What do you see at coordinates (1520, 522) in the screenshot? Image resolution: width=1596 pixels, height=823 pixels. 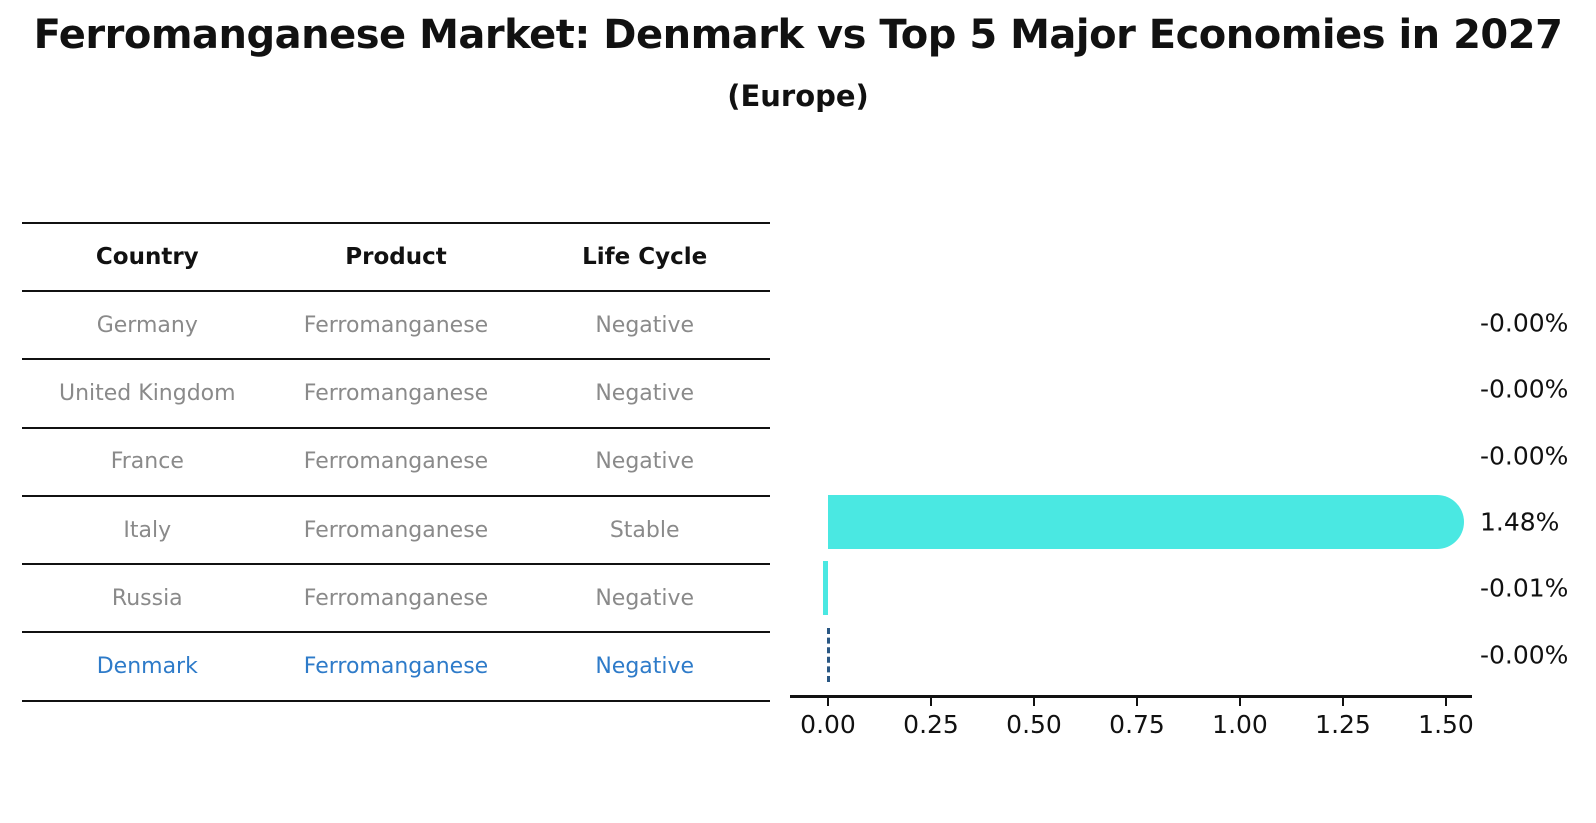 I see `value-label: 1.48%` at bounding box center [1520, 522].